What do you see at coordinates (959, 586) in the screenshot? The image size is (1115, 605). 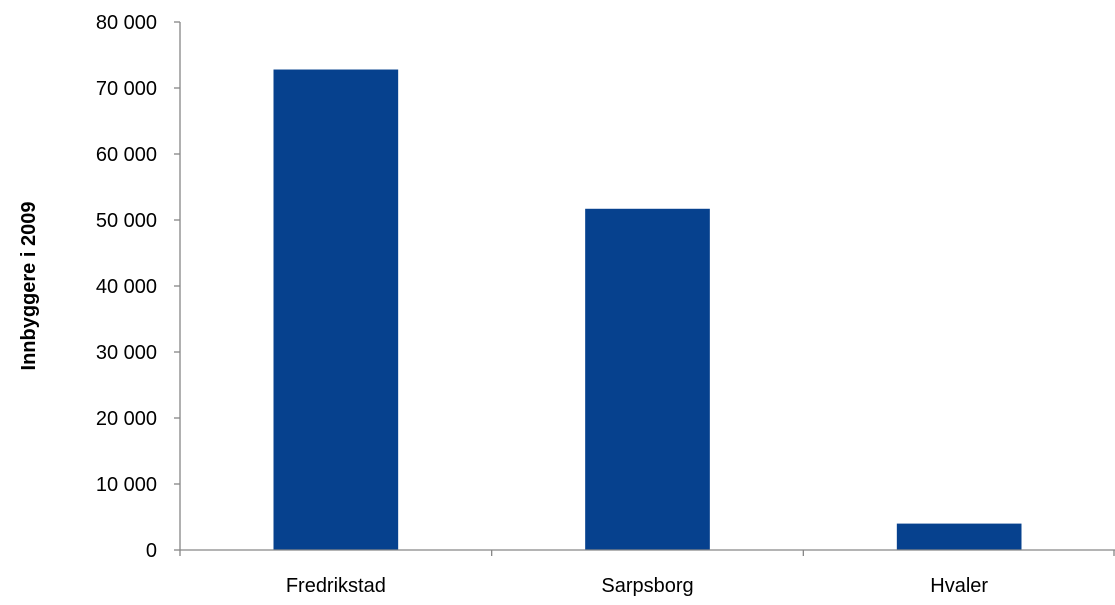 I see `x-tick-label-hvaler: Hvaler` at bounding box center [959, 586].